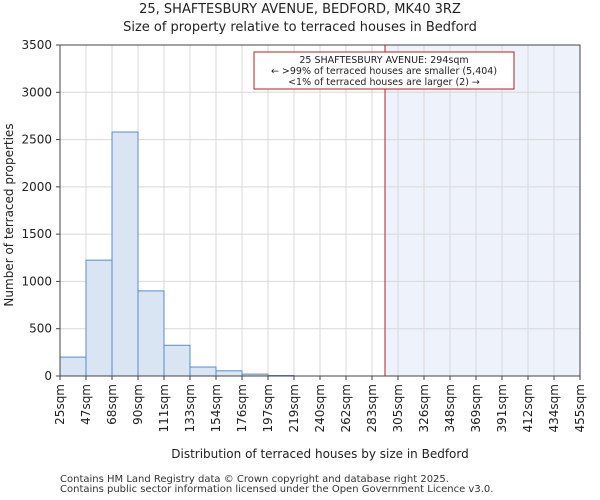  Describe the element at coordinates (36, 140) in the screenshot. I see `y-tick-label: 2500` at that location.